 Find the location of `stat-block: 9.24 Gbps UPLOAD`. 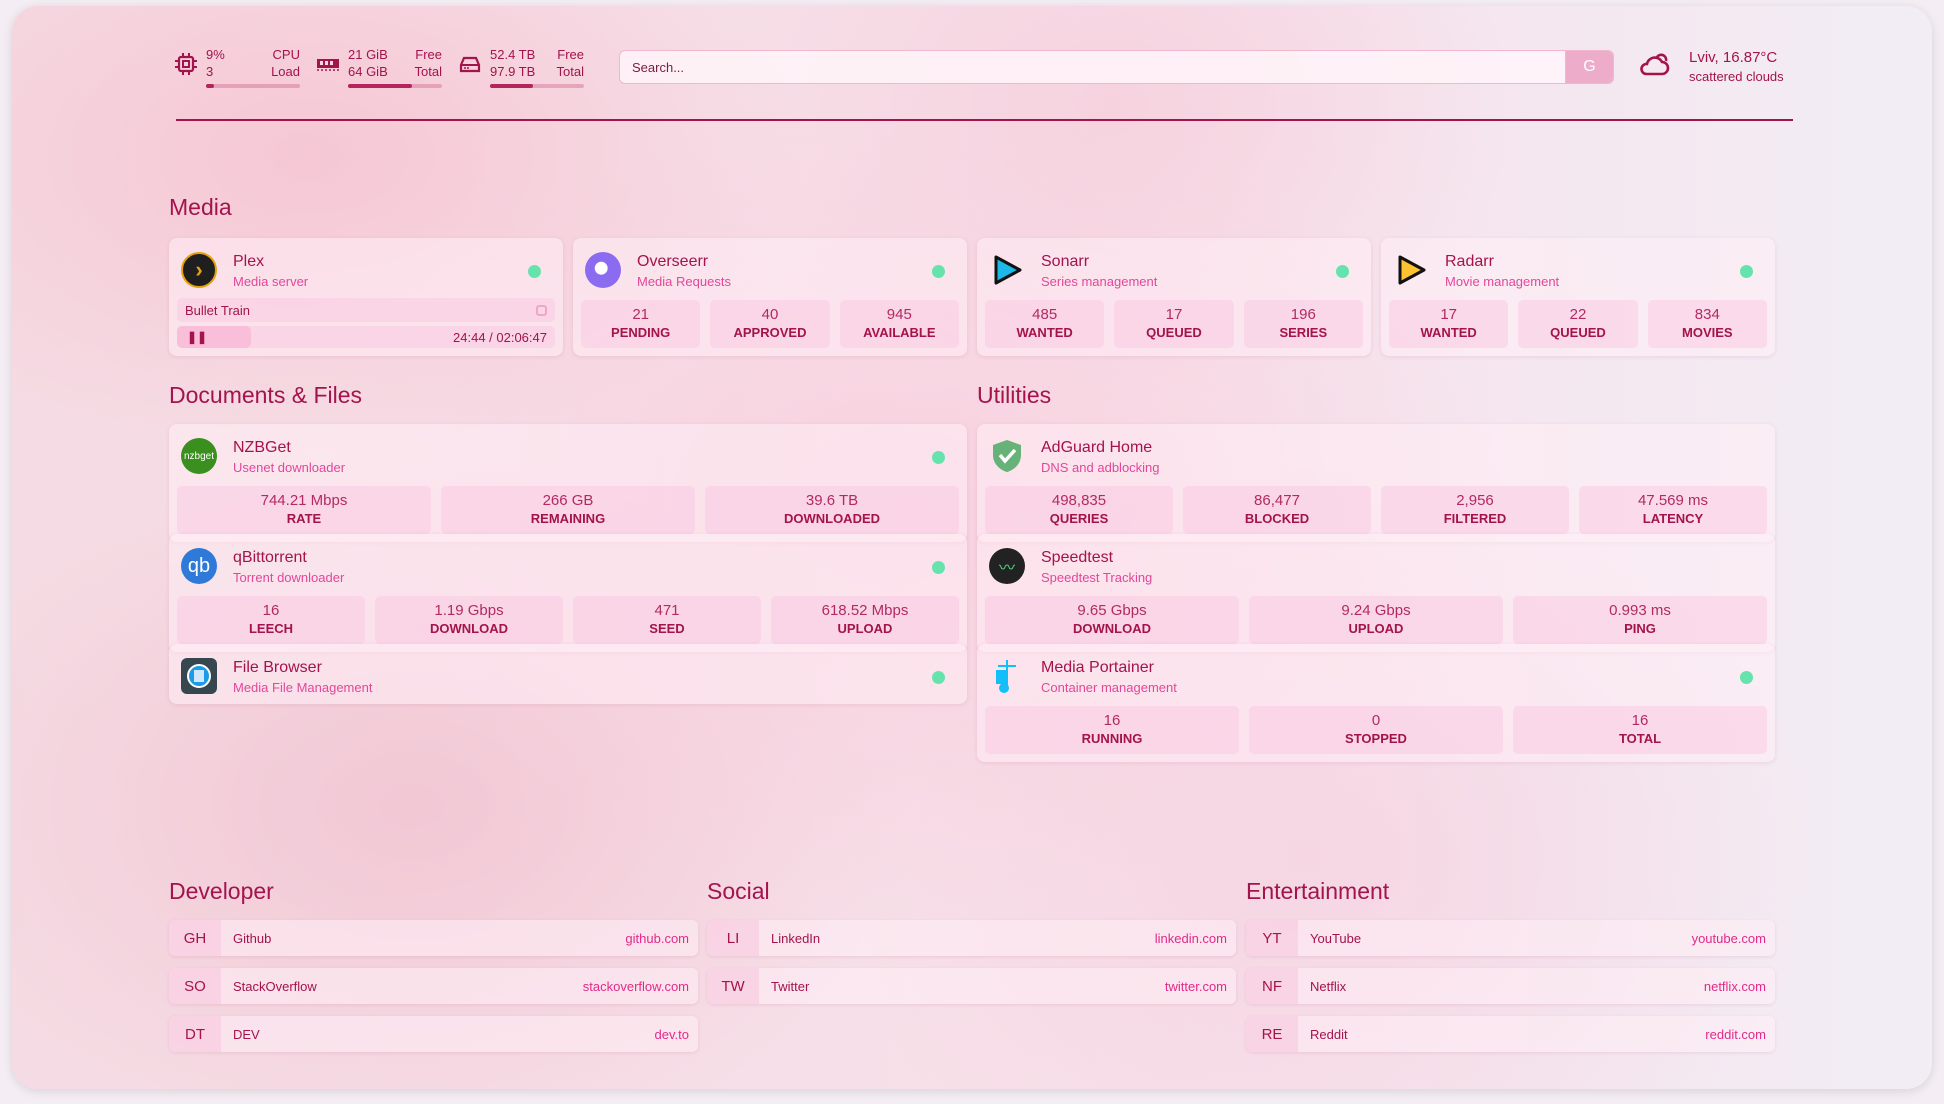

stat-block: 9.24 Gbps UPLOAD is located at coordinates (1376, 620).